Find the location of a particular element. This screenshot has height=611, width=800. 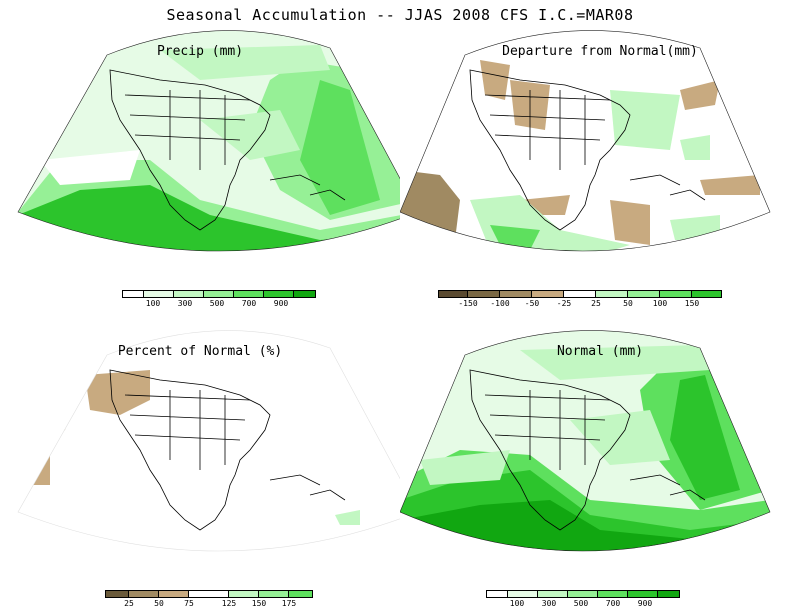

colorbar-departure is located at coordinates (580, 294).